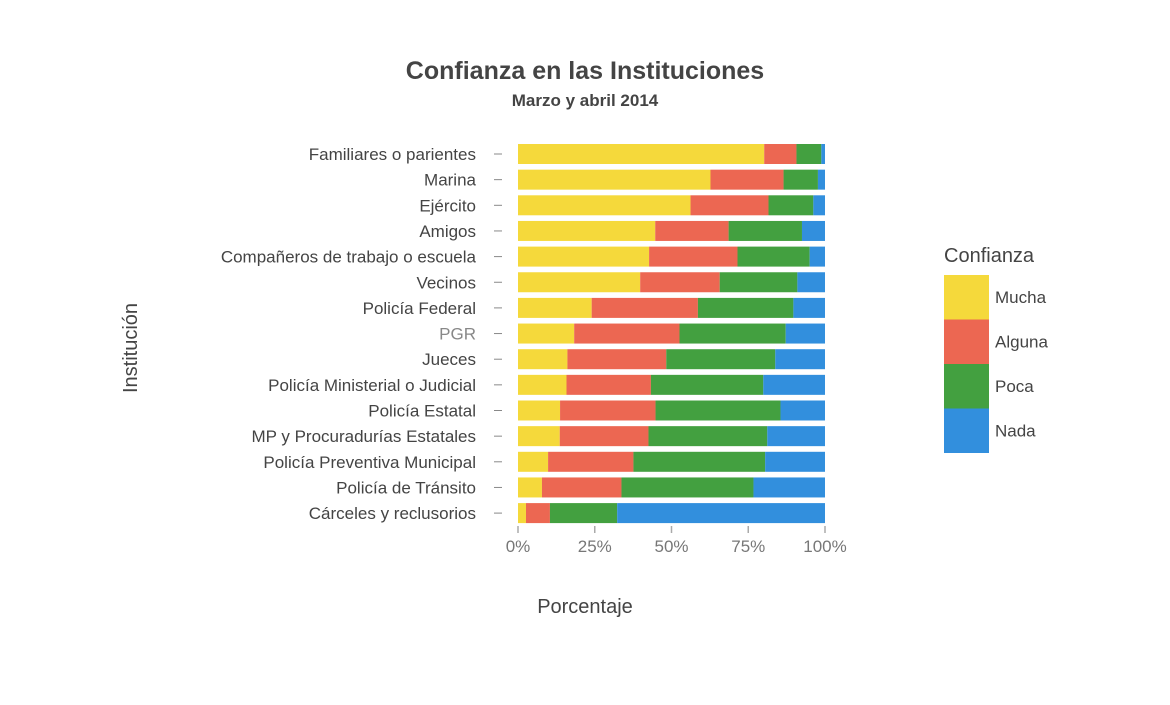 Image resolution: width=1170 pixels, height=705 pixels. What do you see at coordinates (585, 71) in the screenshot?
I see `chart-title: Confianza en las Instituciones` at bounding box center [585, 71].